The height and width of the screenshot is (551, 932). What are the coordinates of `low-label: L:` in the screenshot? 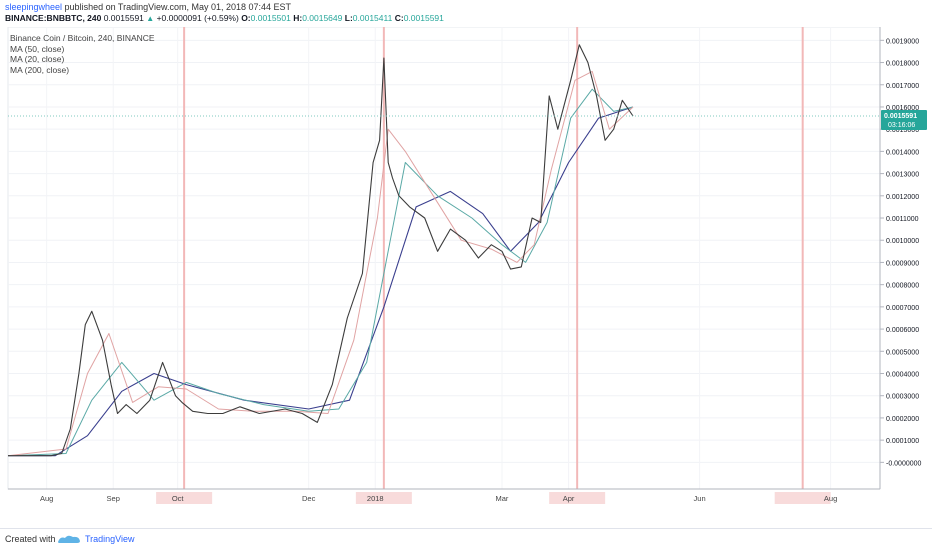 It's located at (348, 18).